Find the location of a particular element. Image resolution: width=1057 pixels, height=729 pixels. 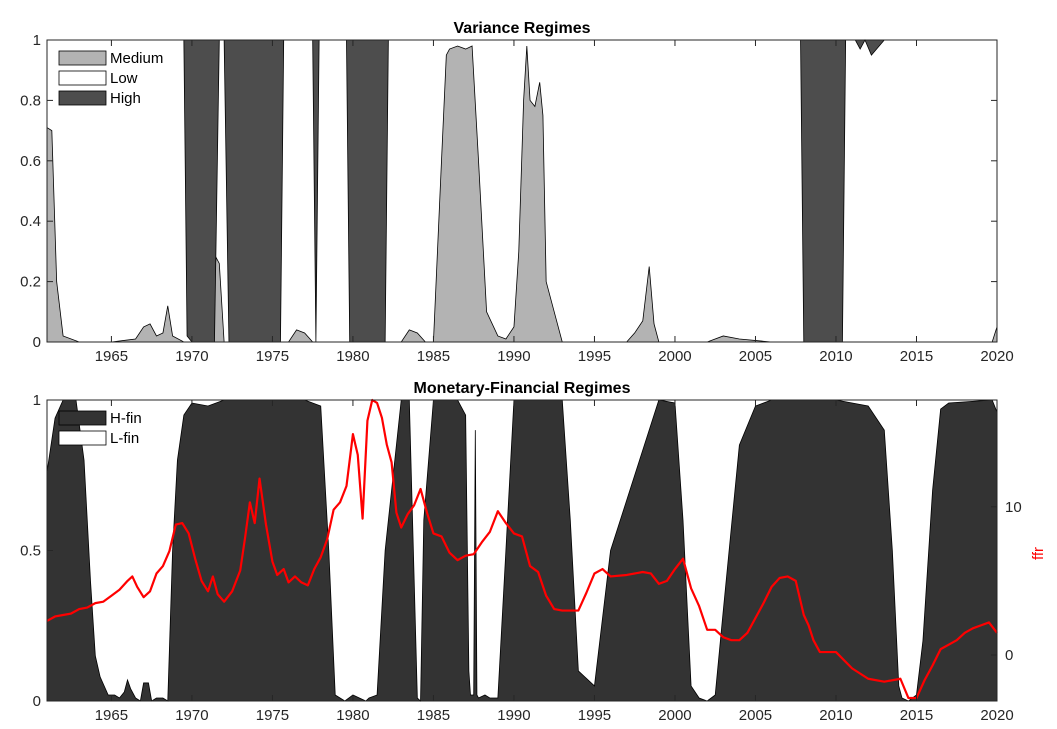

legend-label: High is located at coordinates (125, 98).